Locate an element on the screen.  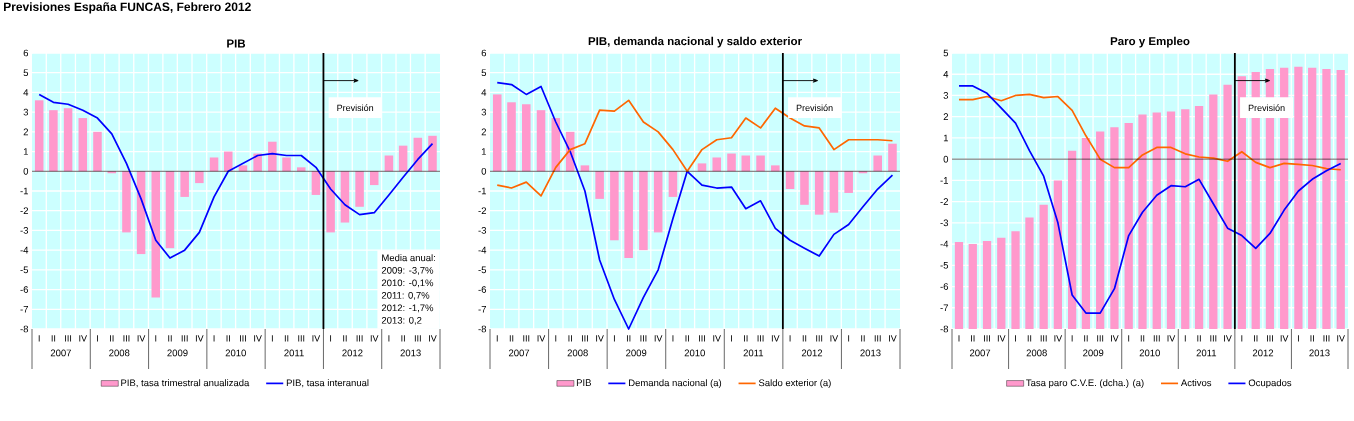
chart-title: PIB, demanda nacional y saldo exterior is located at coordinates (695, 42).